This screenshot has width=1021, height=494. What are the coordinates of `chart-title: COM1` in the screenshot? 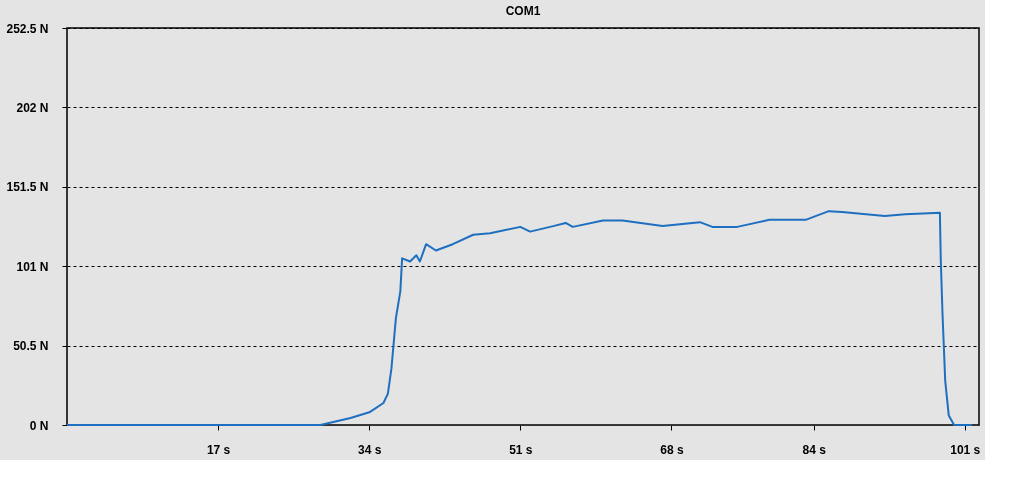 It's located at (523, 11).